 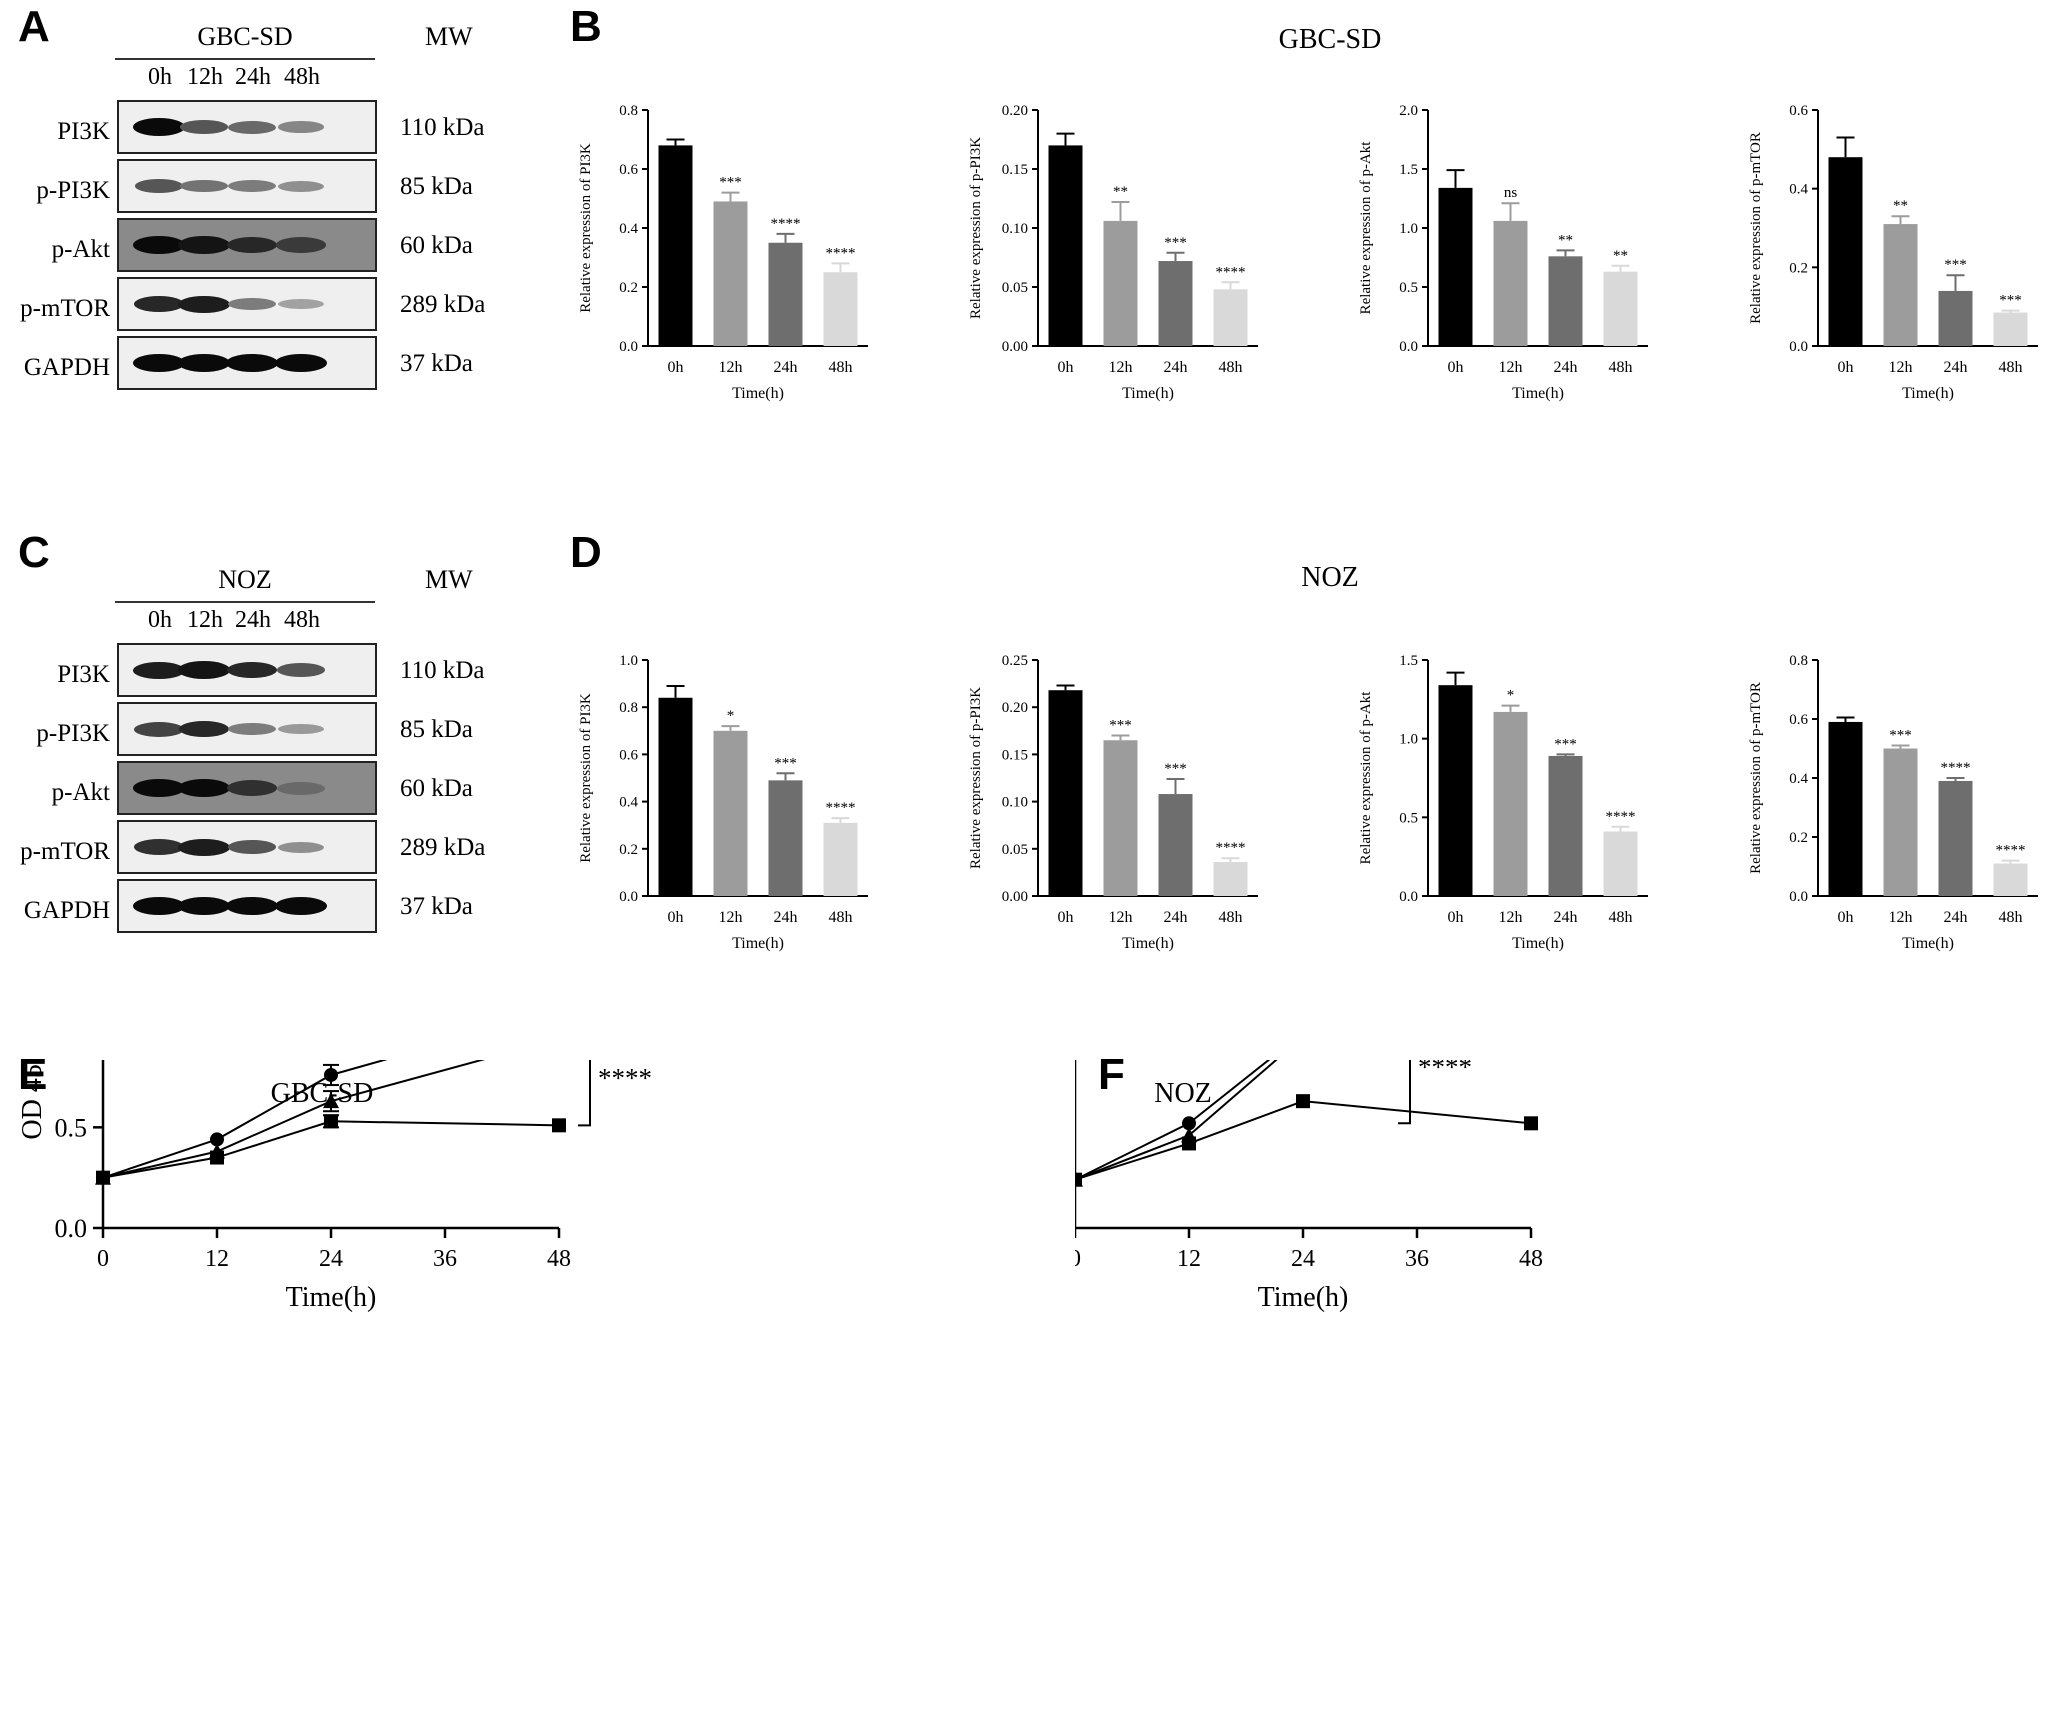 What do you see at coordinates (628, 708) in the screenshot?
I see `y-tick-label: 0.8` at bounding box center [628, 708].